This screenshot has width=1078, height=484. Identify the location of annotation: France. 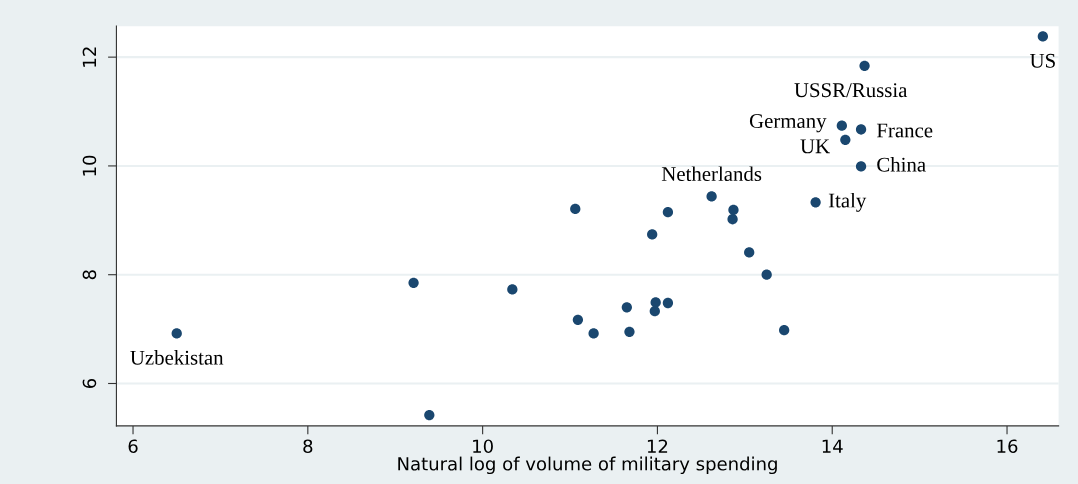
(904, 130).